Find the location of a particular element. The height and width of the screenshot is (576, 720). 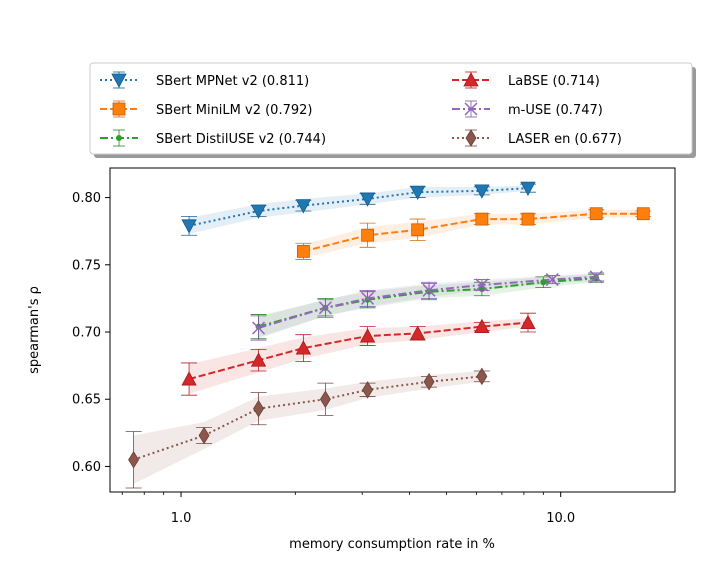

series-2-point is located at coordinates (543, 282).